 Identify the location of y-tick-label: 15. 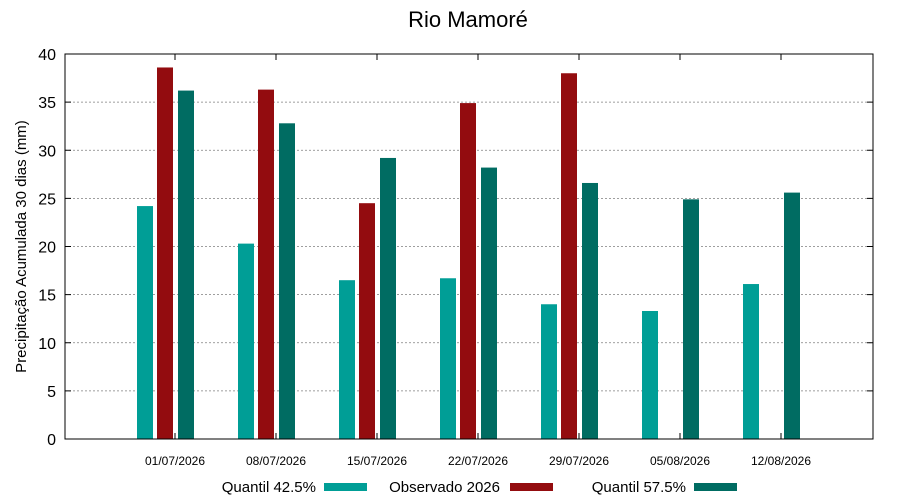
(47, 296).